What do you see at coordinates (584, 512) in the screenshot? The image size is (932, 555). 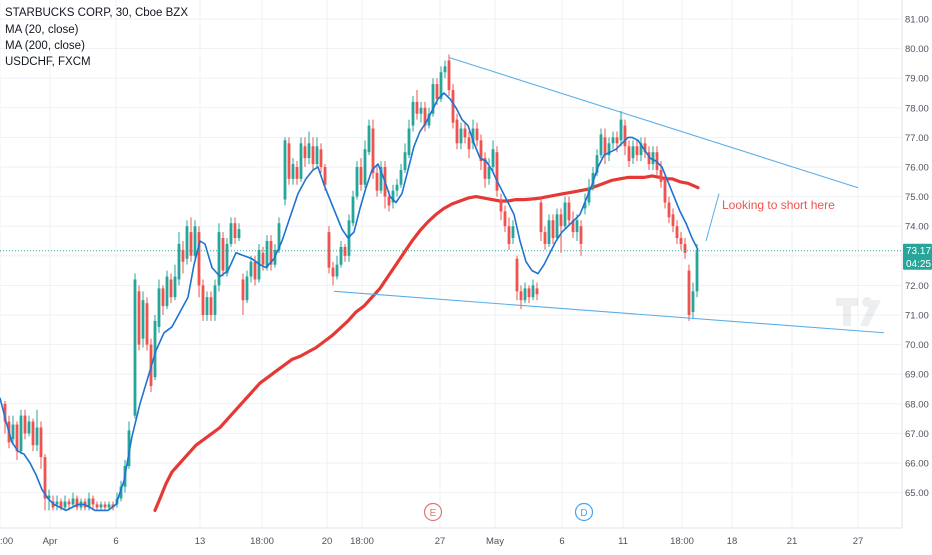 I see `dividend-marker: D` at bounding box center [584, 512].